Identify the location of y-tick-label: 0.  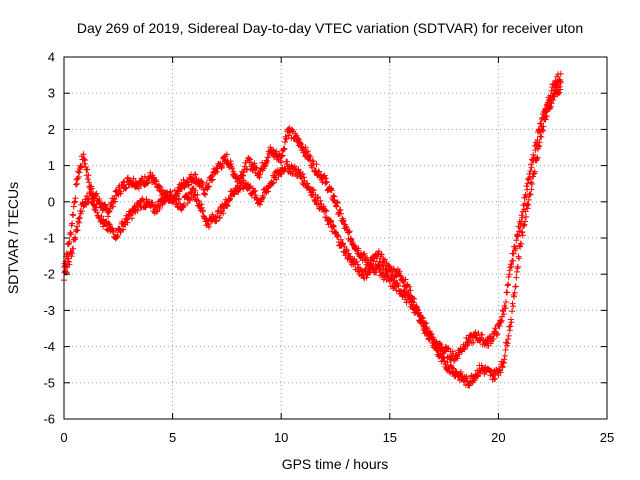
(51, 201).